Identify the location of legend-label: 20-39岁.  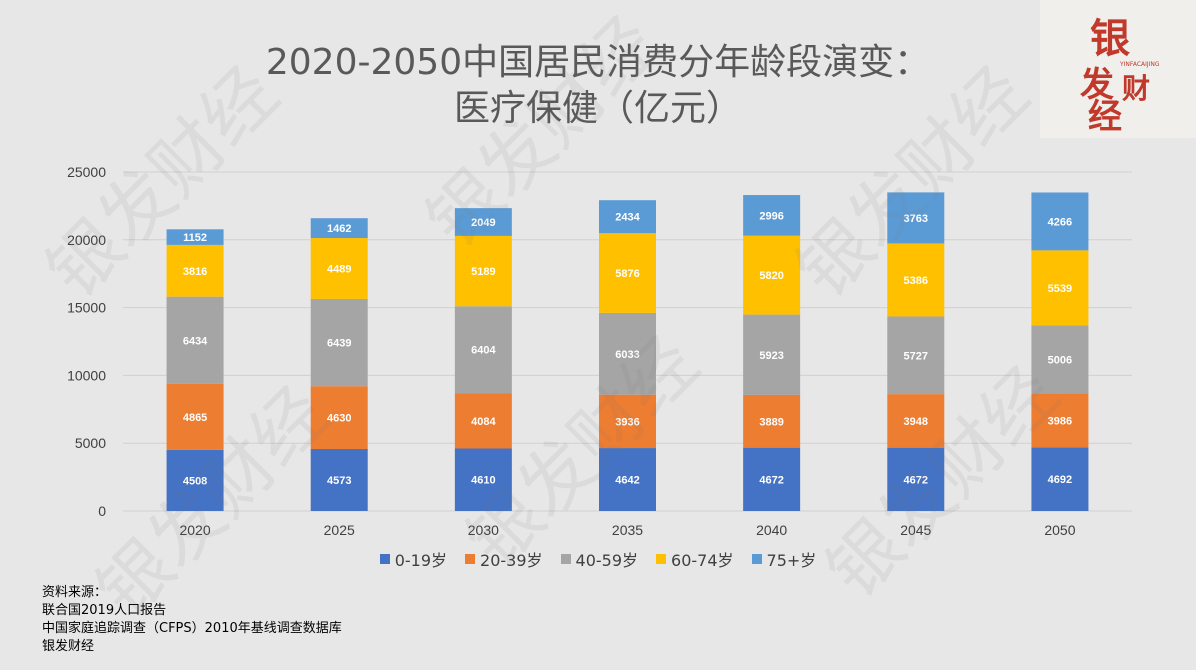
(511, 560).